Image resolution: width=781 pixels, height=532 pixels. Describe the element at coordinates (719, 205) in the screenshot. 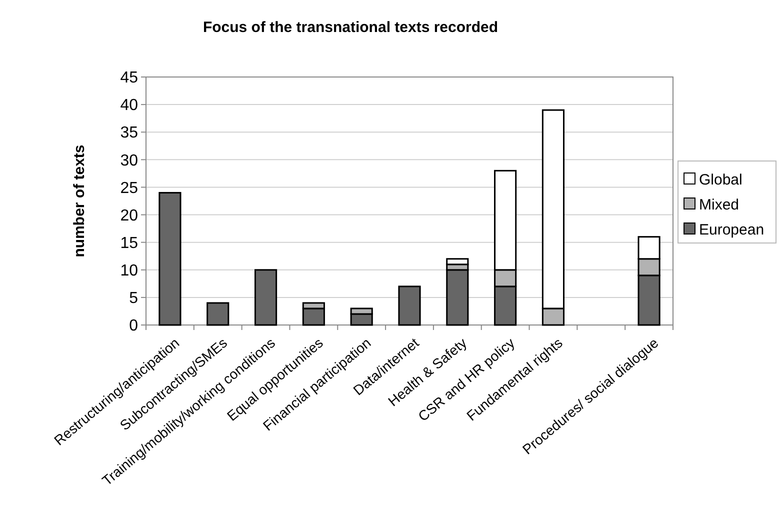

I see `legend-label: Mixed` at that location.